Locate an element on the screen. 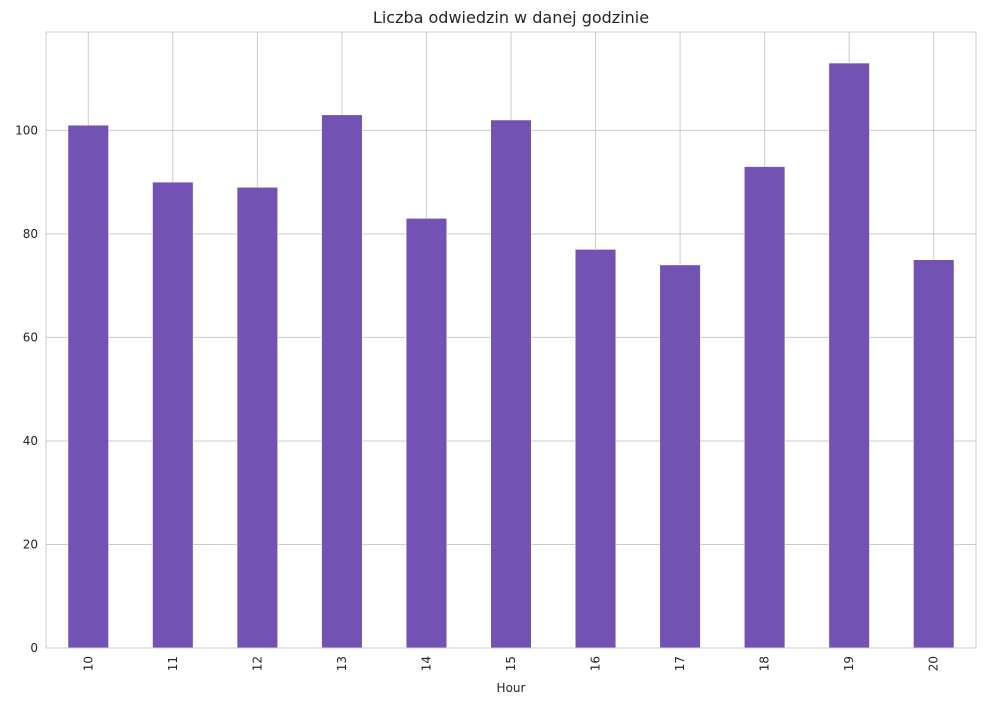 The height and width of the screenshot is (705, 986). x-tick-label: 10 is located at coordinates (88, 663).